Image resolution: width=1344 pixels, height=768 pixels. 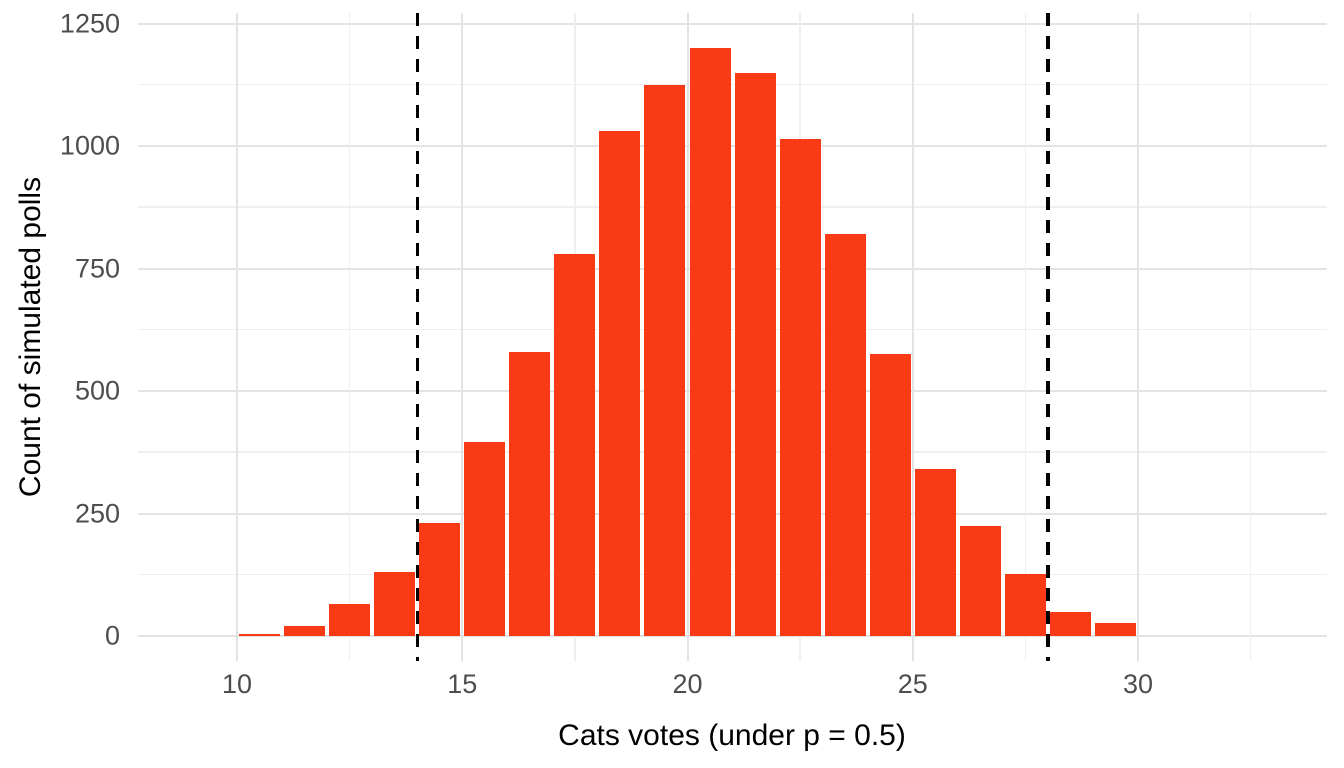 What do you see at coordinates (89, 145) in the screenshot?
I see `y-tick-label: 1000` at bounding box center [89, 145].